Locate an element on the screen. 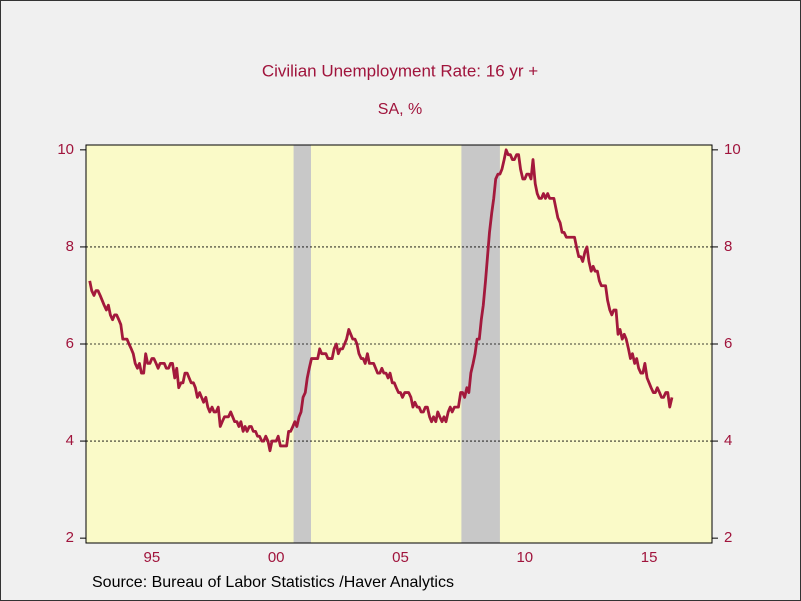 Image resolution: width=801 pixels, height=601 pixels. y2-tick-label: 8 is located at coordinates (728, 246).